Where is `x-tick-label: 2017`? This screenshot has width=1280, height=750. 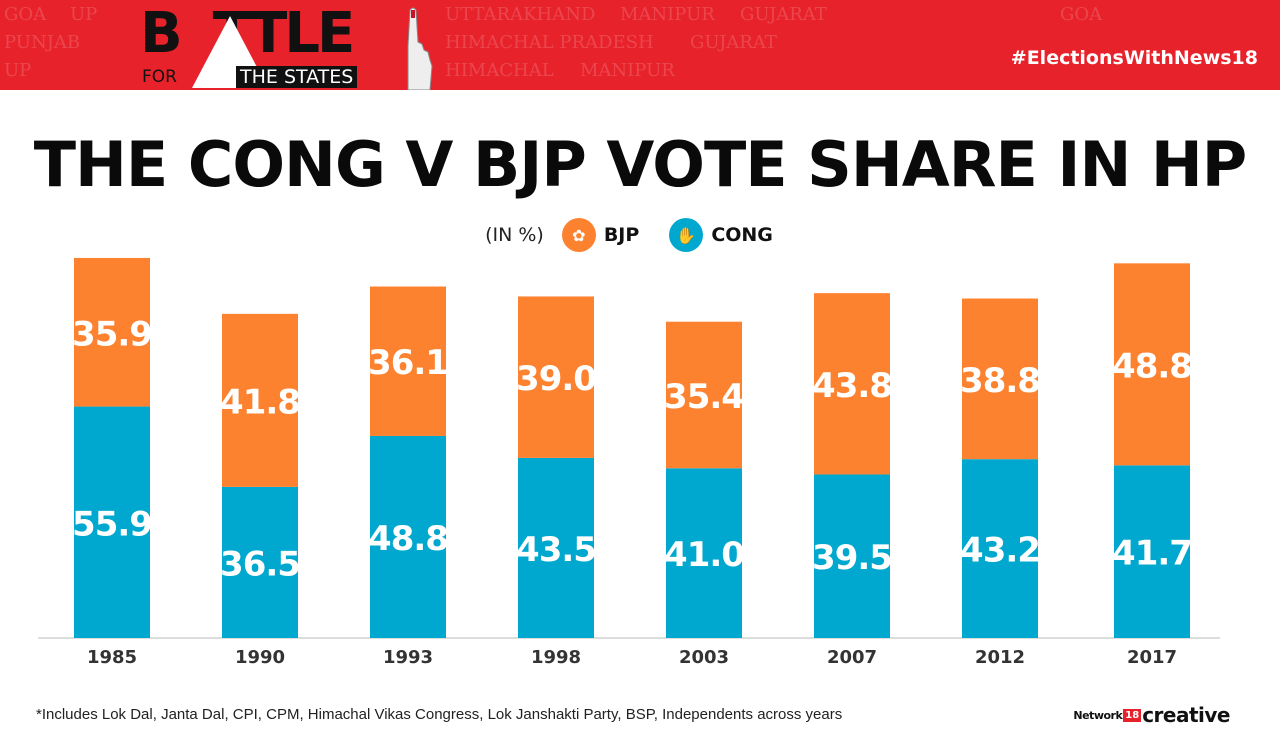 x-tick-label: 2017 is located at coordinates (1152, 657).